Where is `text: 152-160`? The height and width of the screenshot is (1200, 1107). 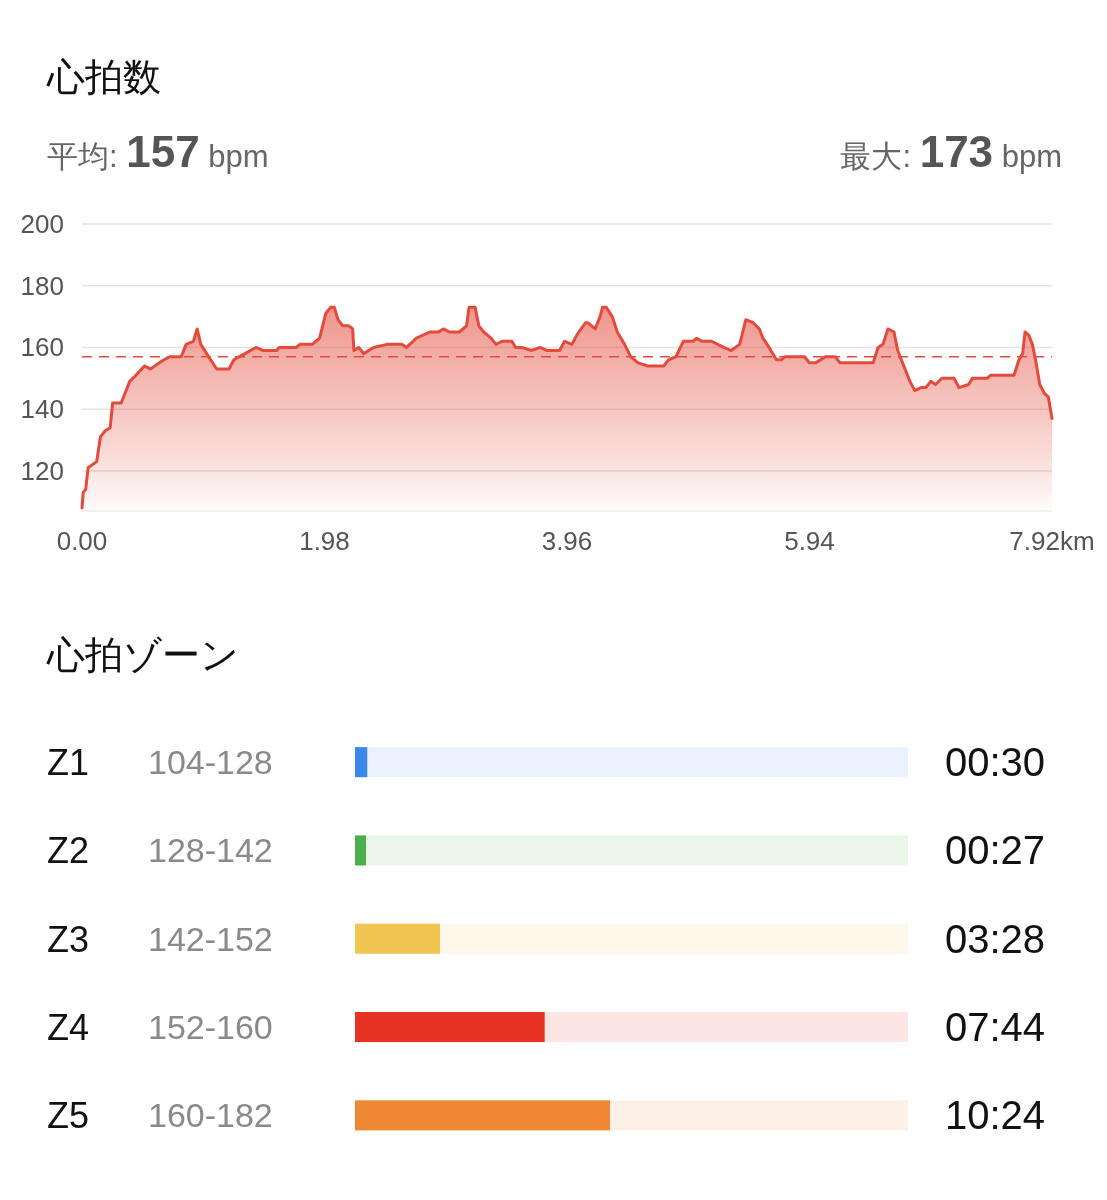 text: 152-160 is located at coordinates (210, 1027).